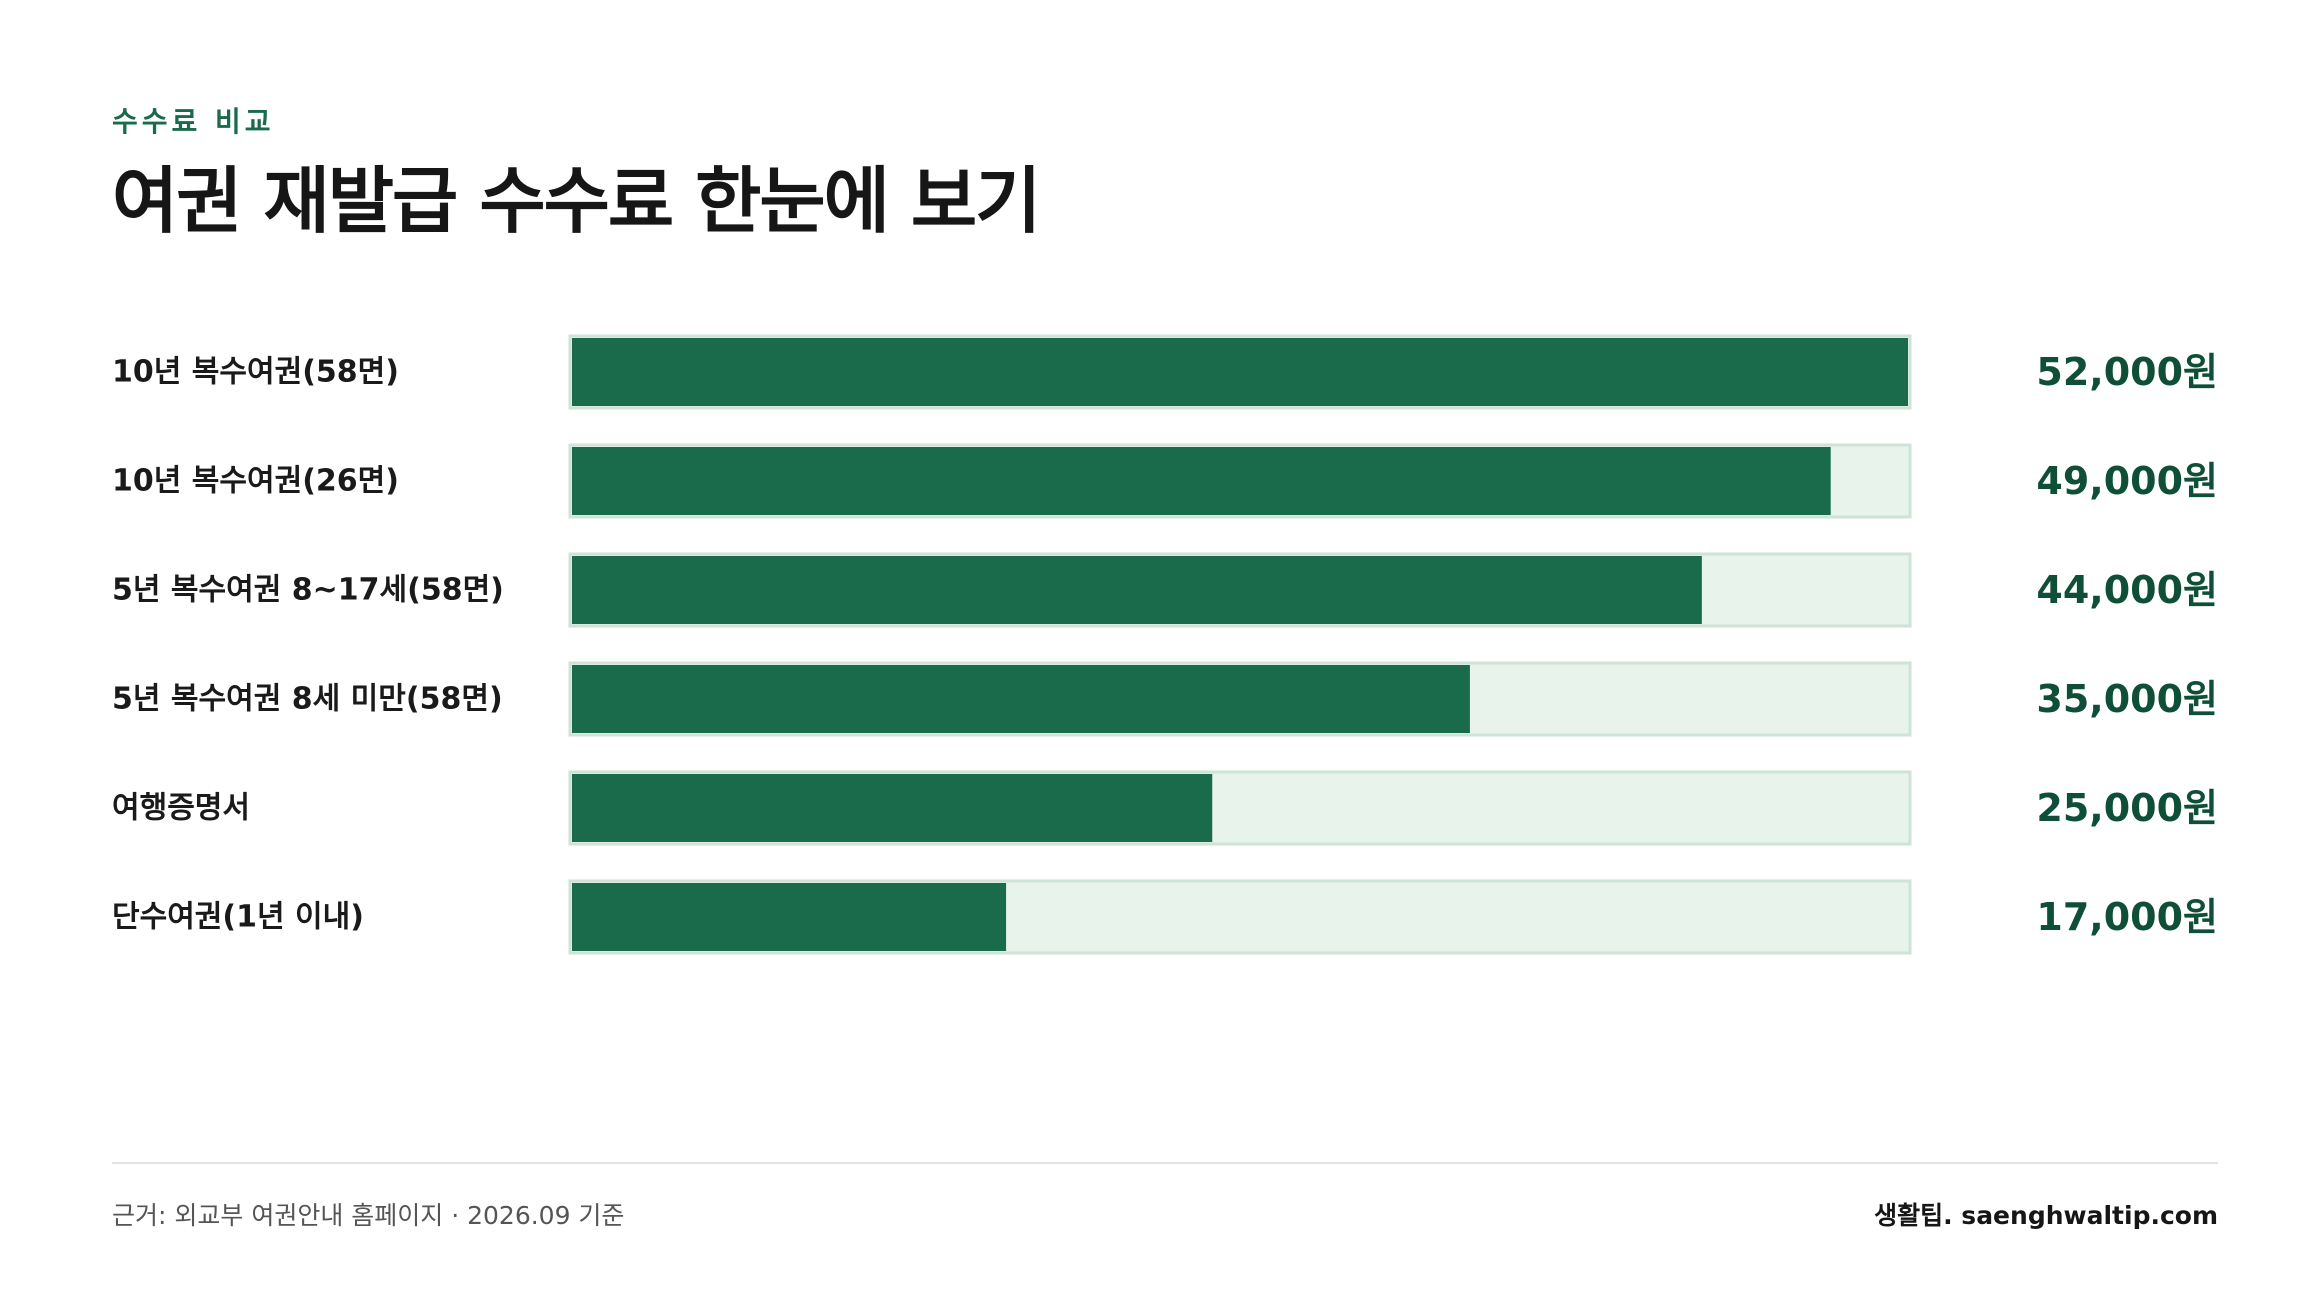 The image size is (2320, 1302). What do you see at coordinates (2127, 372) in the screenshot?
I see `value-label: 52,000원` at bounding box center [2127, 372].